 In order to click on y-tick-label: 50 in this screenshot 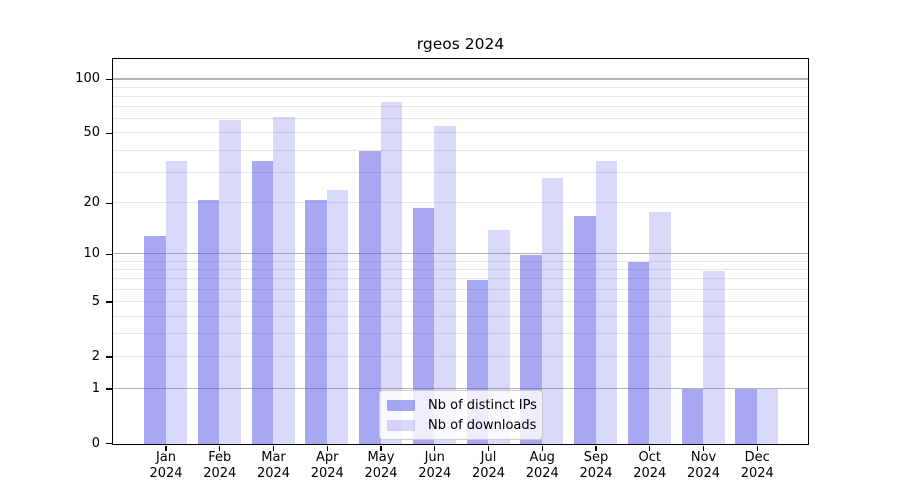, I will do `click(91, 133)`.